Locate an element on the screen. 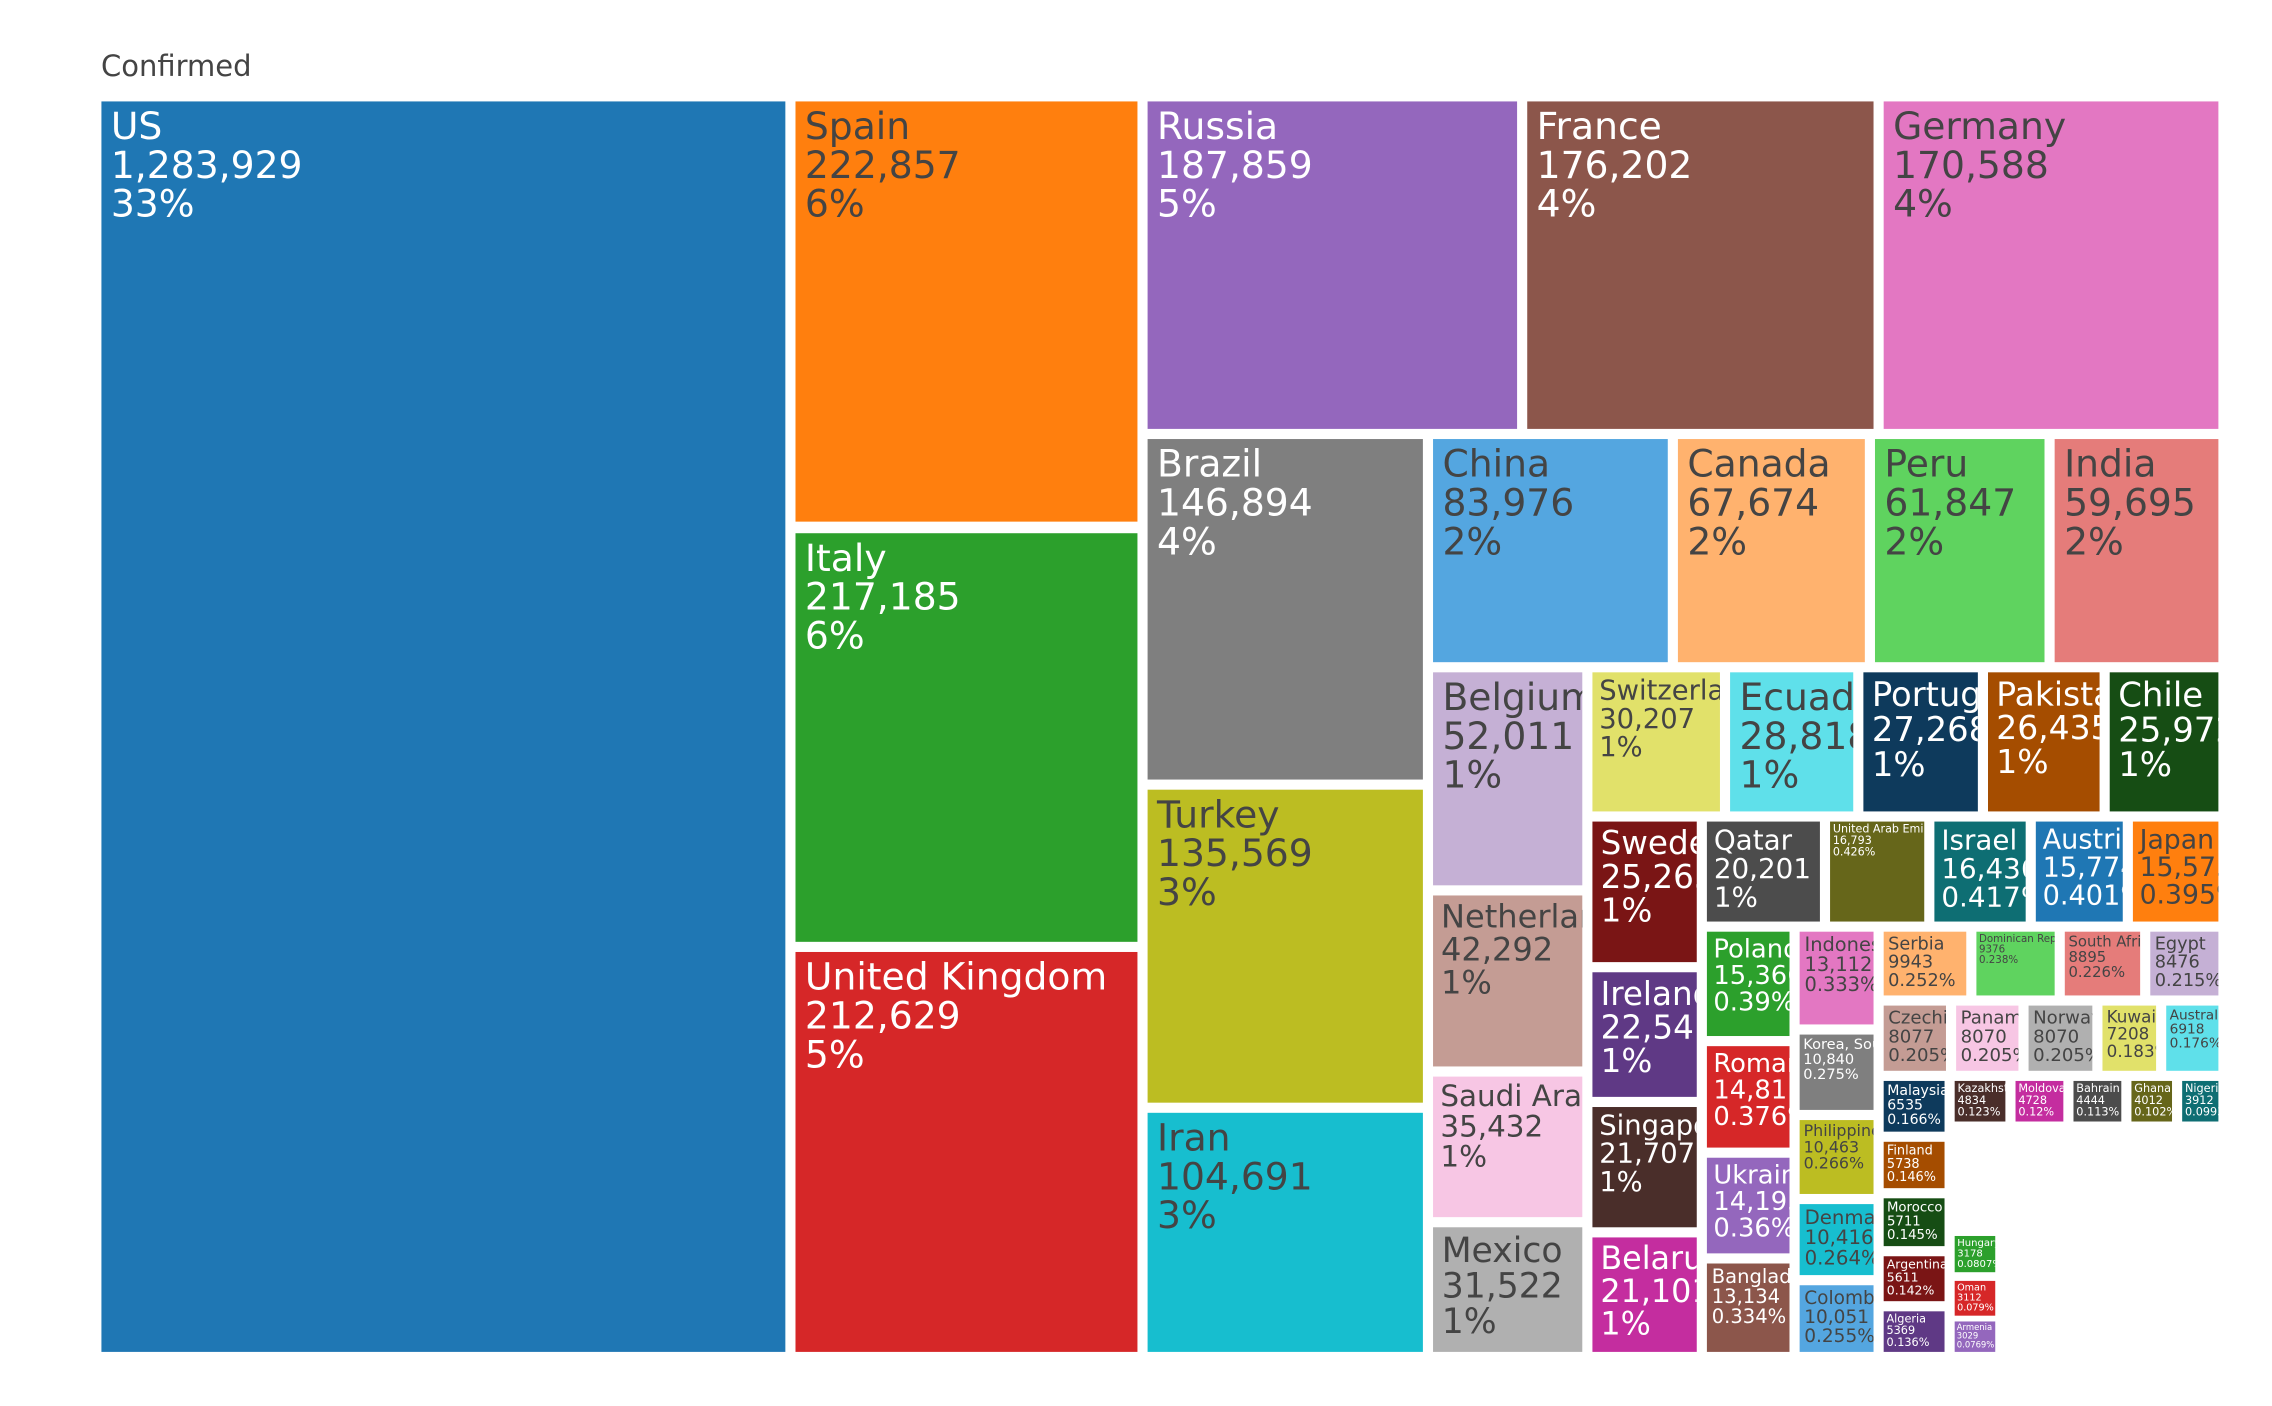 This screenshot has width=2272, height=1406. value-label: 15,366 is located at coordinates (1758, 976).